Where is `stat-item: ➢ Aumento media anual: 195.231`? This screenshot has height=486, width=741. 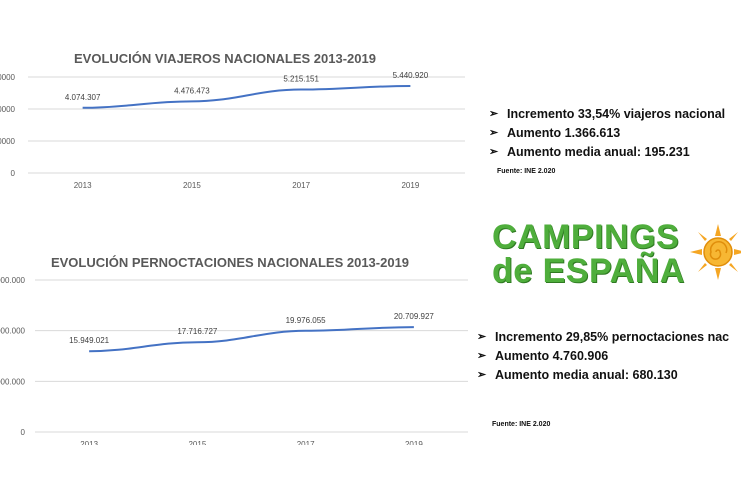 stat-item: ➢ Aumento media anual: 195.231 is located at coordinates (606, 152).